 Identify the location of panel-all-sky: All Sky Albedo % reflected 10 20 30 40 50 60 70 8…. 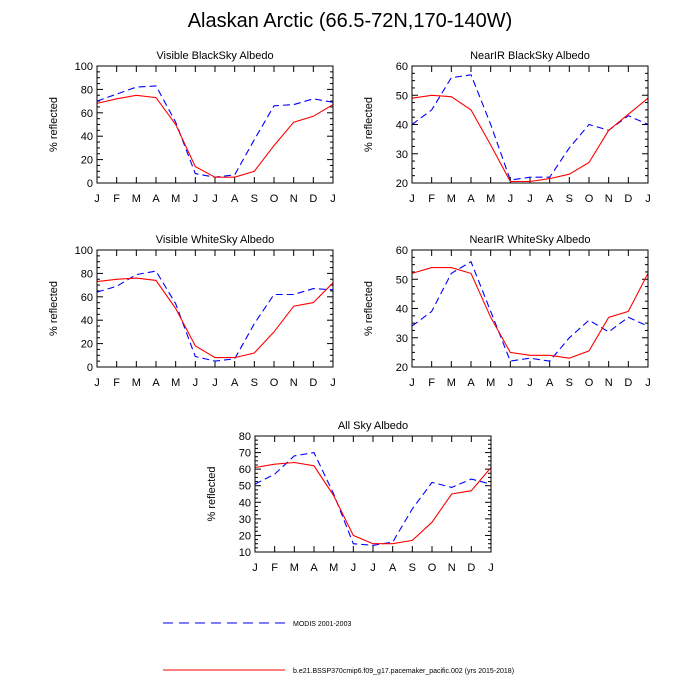
(350, 497).